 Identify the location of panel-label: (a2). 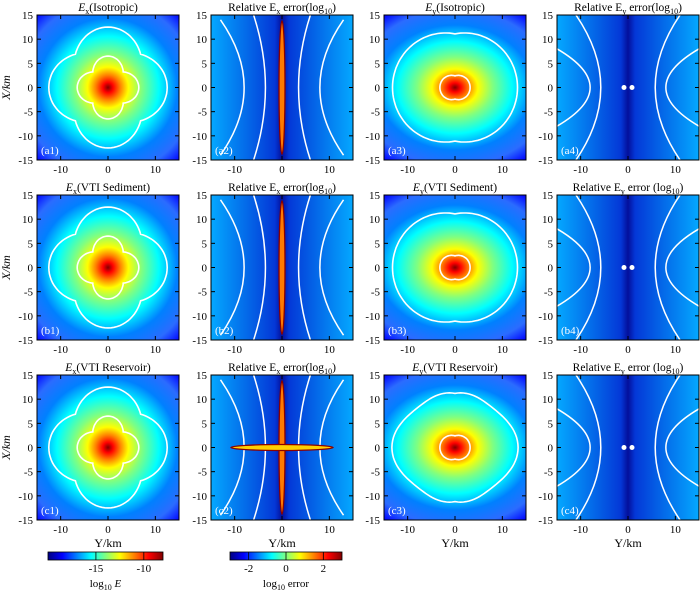
(224, 151).